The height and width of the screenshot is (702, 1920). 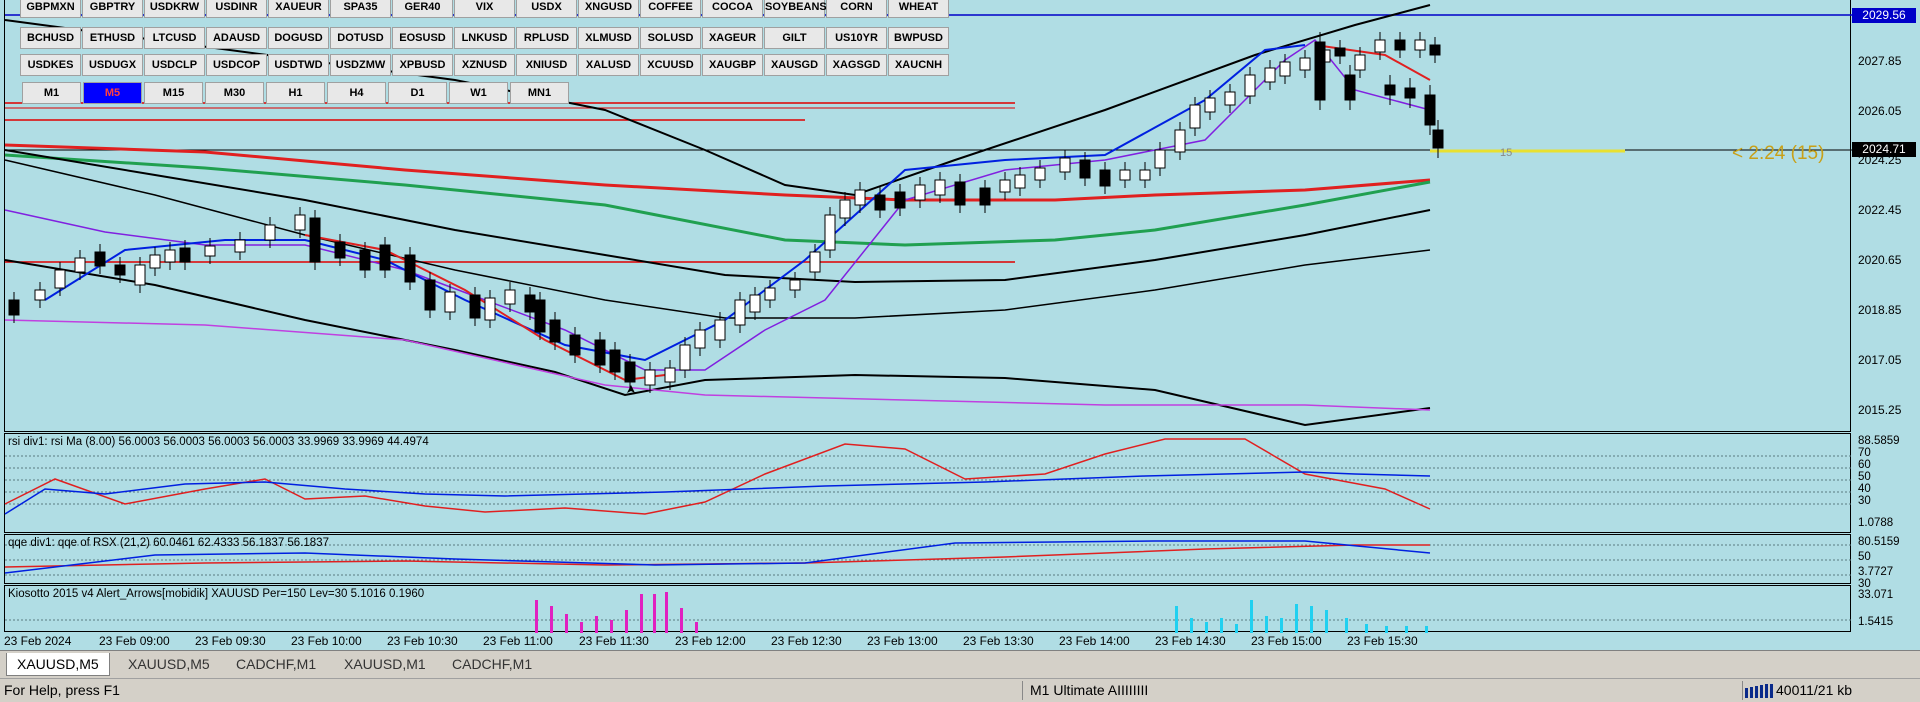 What do you see at coordinates (794, 38) in the screenshot?
I see `symbol-button-gilt: GILT` at bounding box center [794, 38].